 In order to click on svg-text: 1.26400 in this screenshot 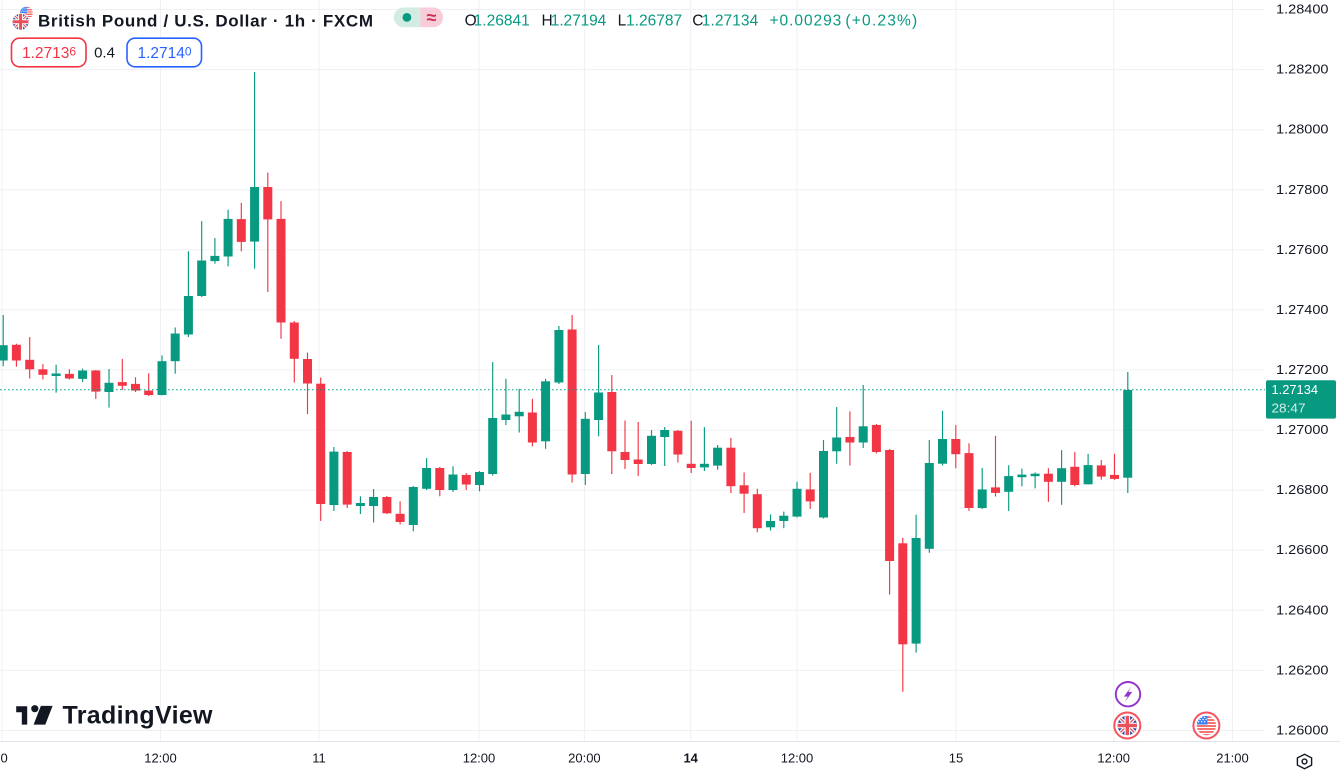, I will do `click(1302, 610)`.